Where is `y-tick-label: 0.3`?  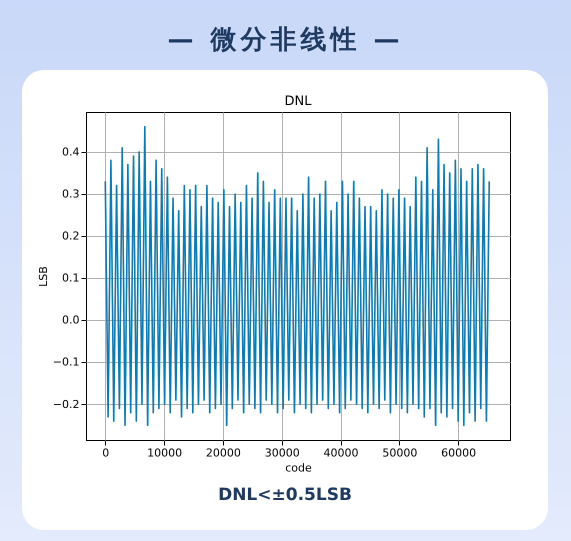
y-tick-label: 0.3 is located at coordinates (71, 194).